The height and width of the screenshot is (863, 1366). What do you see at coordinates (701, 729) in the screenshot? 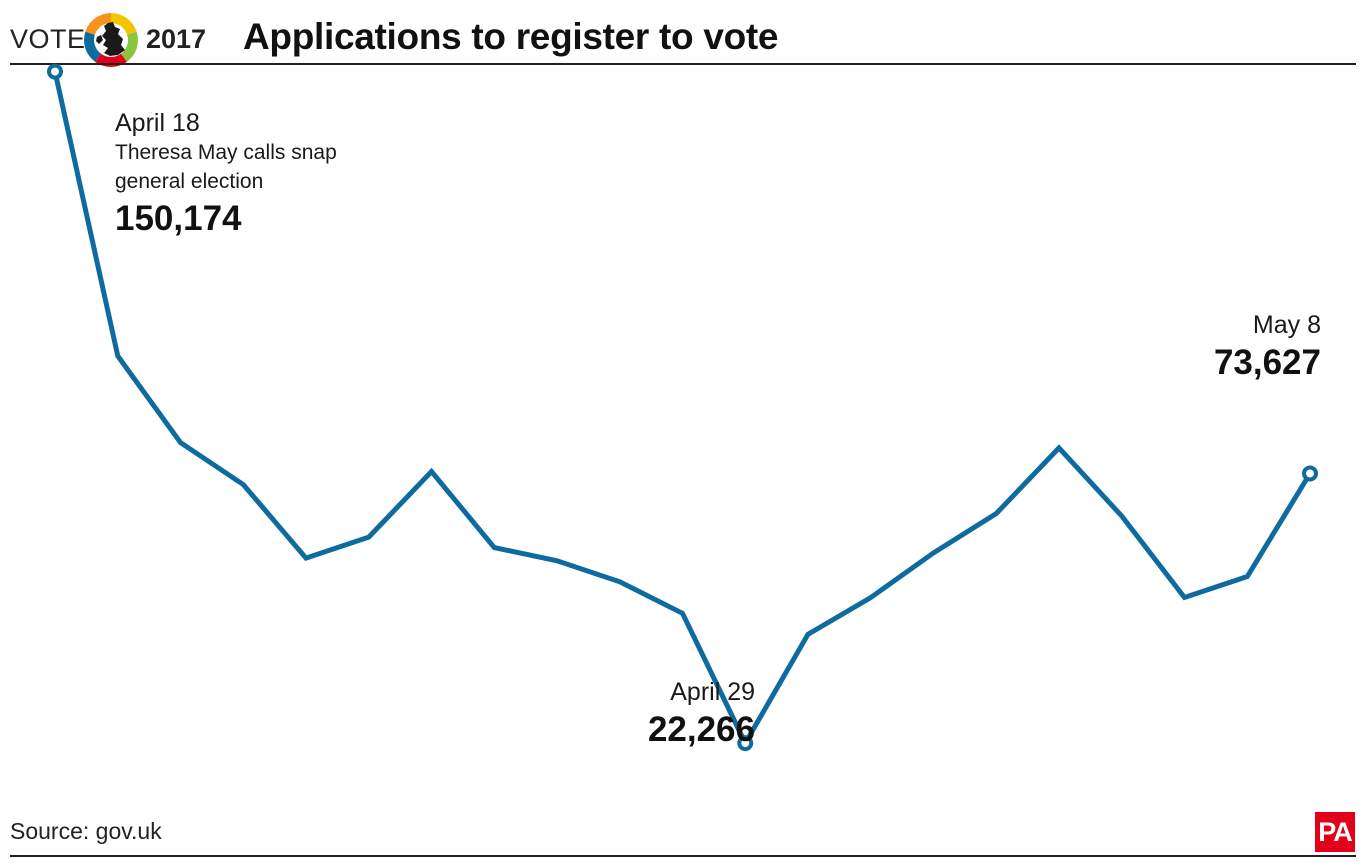
I see `annotation-minimum-value: 22,266` at bounding box center [701, 729].